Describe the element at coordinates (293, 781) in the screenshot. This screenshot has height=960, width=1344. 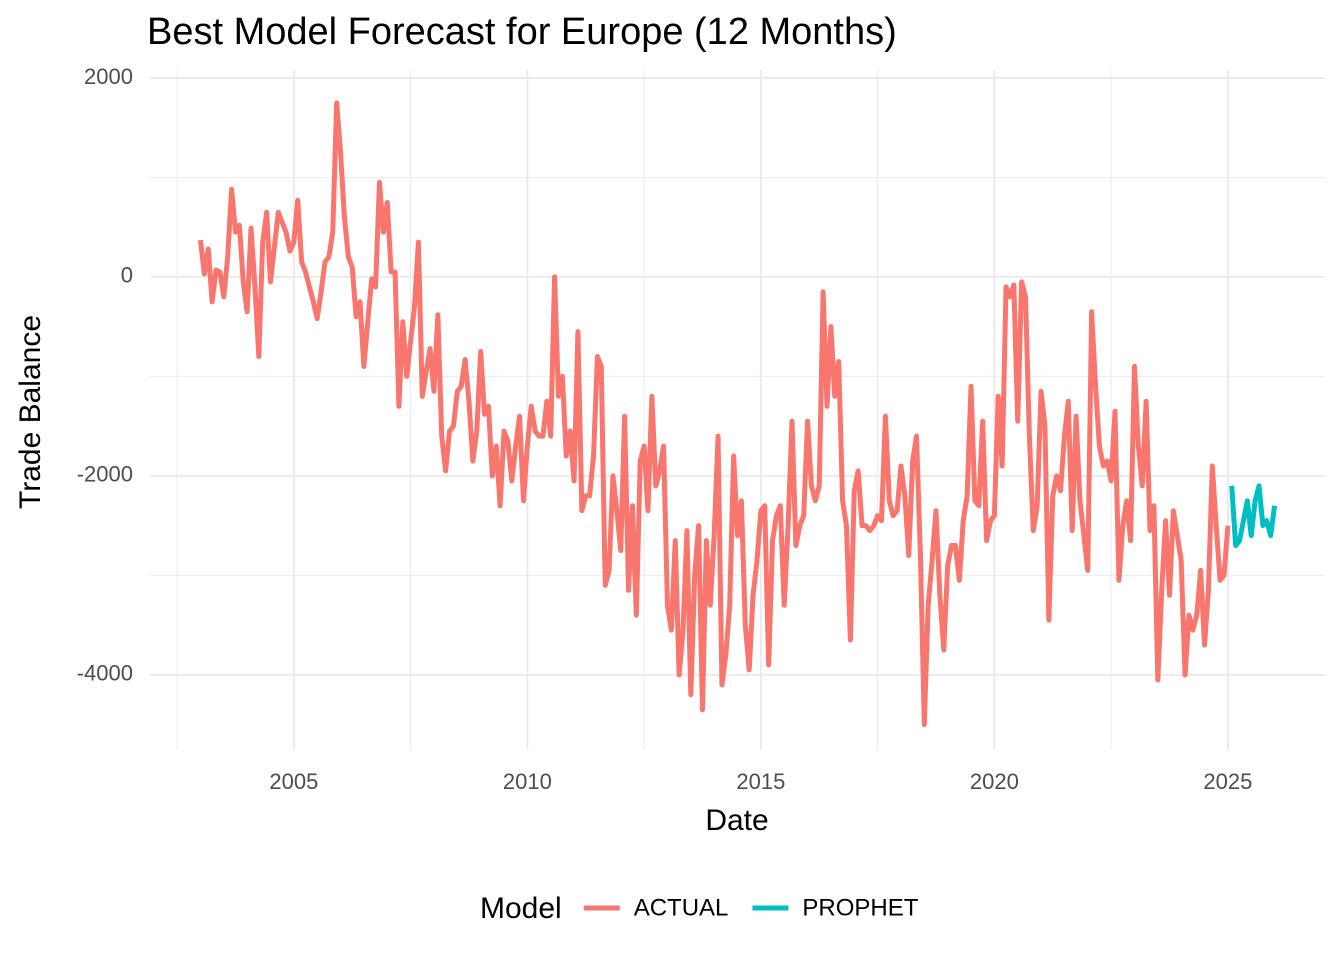
I see `x-tick-label: 2005` at that location.